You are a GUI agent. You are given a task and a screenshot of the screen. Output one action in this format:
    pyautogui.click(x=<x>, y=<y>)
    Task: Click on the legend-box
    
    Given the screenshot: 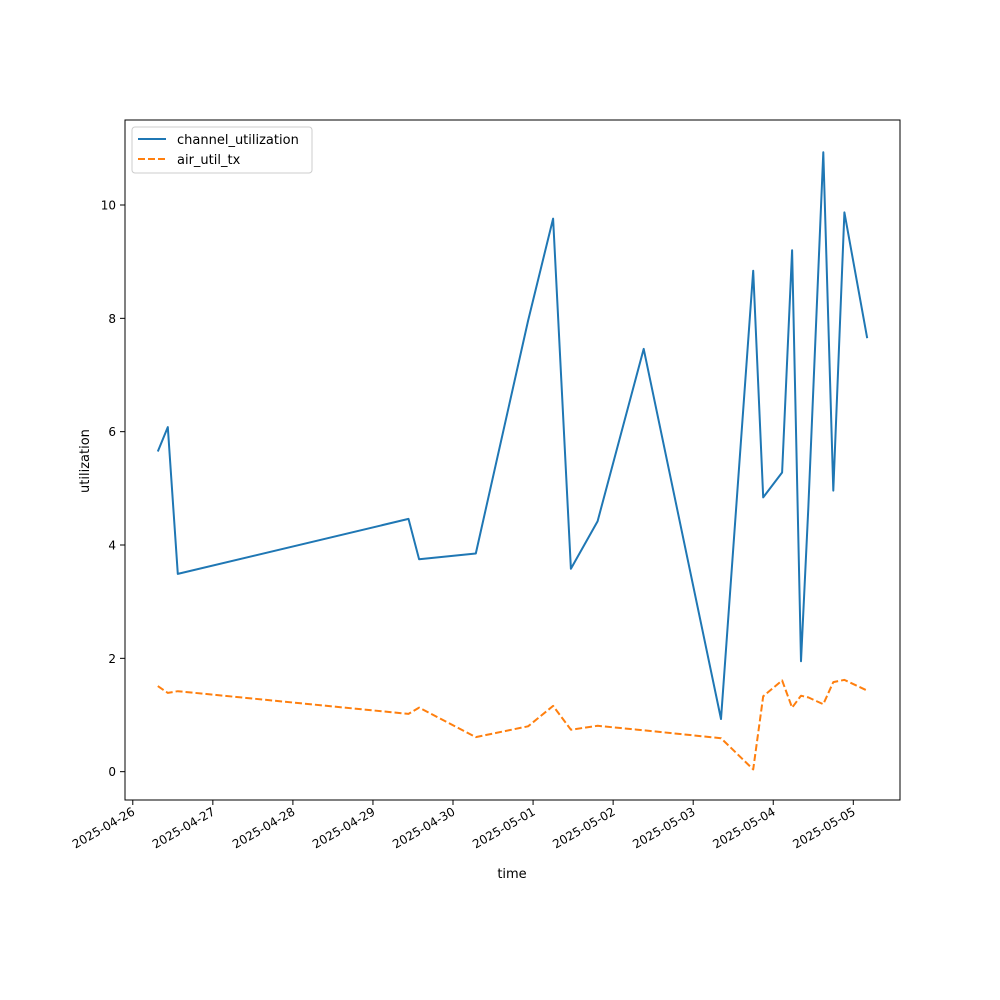 What is the action you would take?
    pyautogui.click(x=222, y=150)
    